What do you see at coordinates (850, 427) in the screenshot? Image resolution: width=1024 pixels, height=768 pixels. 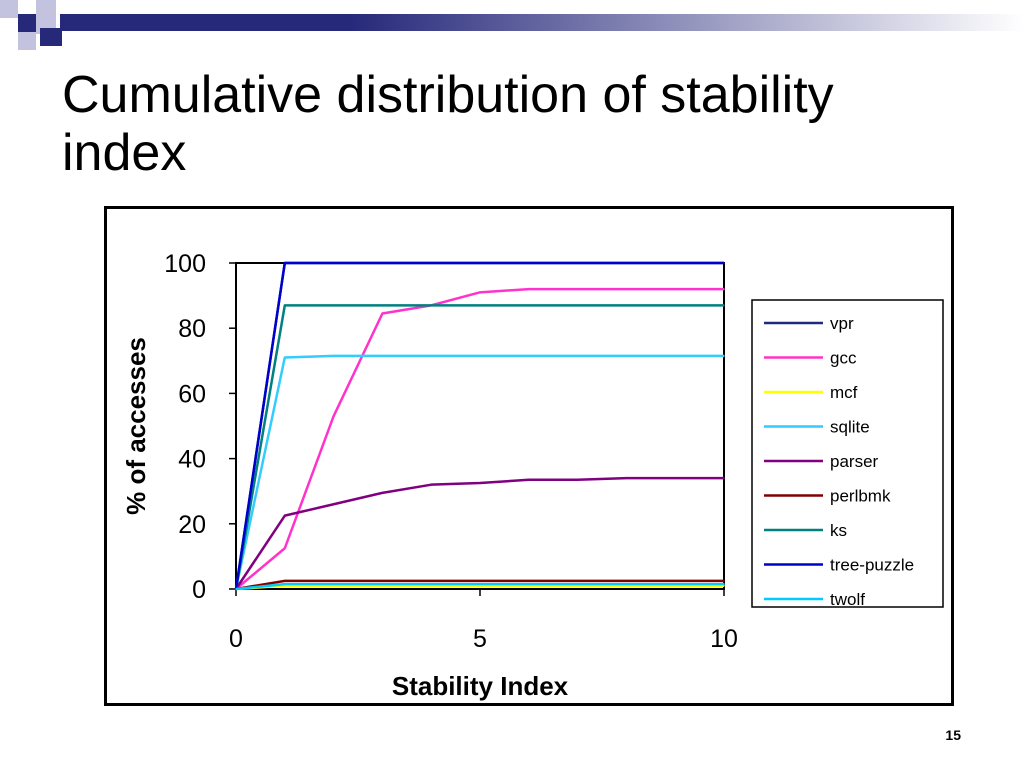 I see `legend-label-sqlite: sqlite` at bounding box center [850, 427].